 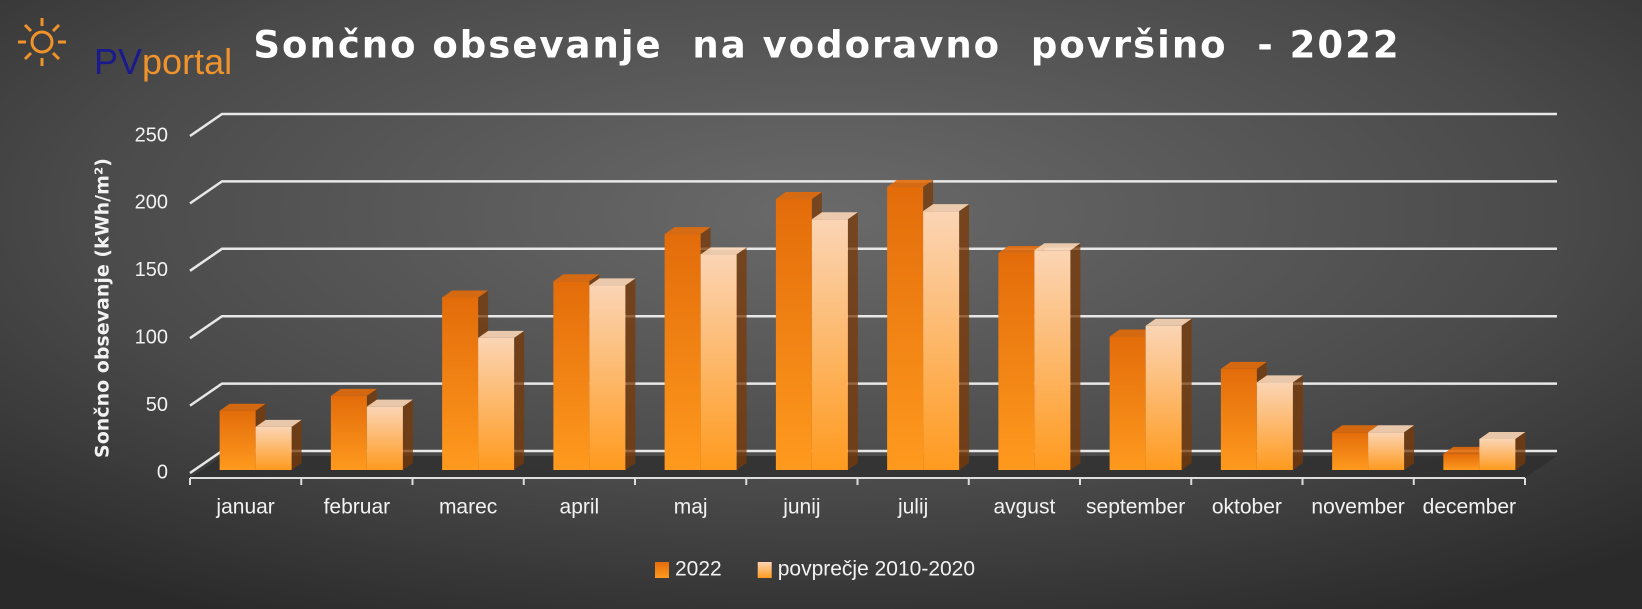 What do you see at coordinates (873, 467) in the screenshot?
I see `floor` at bounding box center [873, 467].